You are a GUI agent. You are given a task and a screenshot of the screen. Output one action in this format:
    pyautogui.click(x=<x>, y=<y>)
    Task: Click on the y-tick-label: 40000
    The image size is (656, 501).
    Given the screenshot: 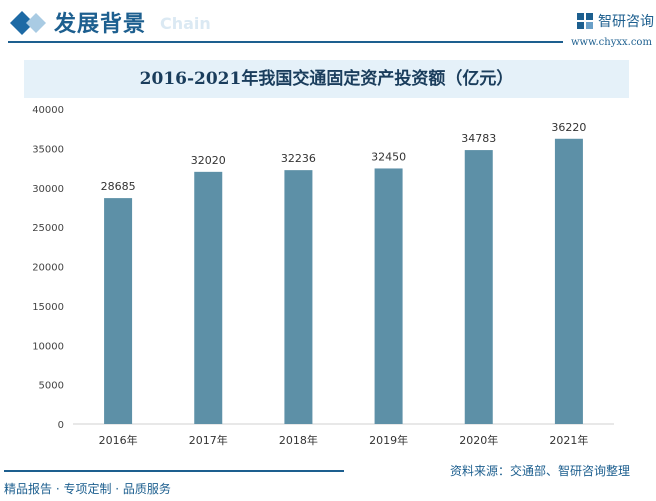 What is the action you would take?
    pyautogui.click(x=48, y=110)
    